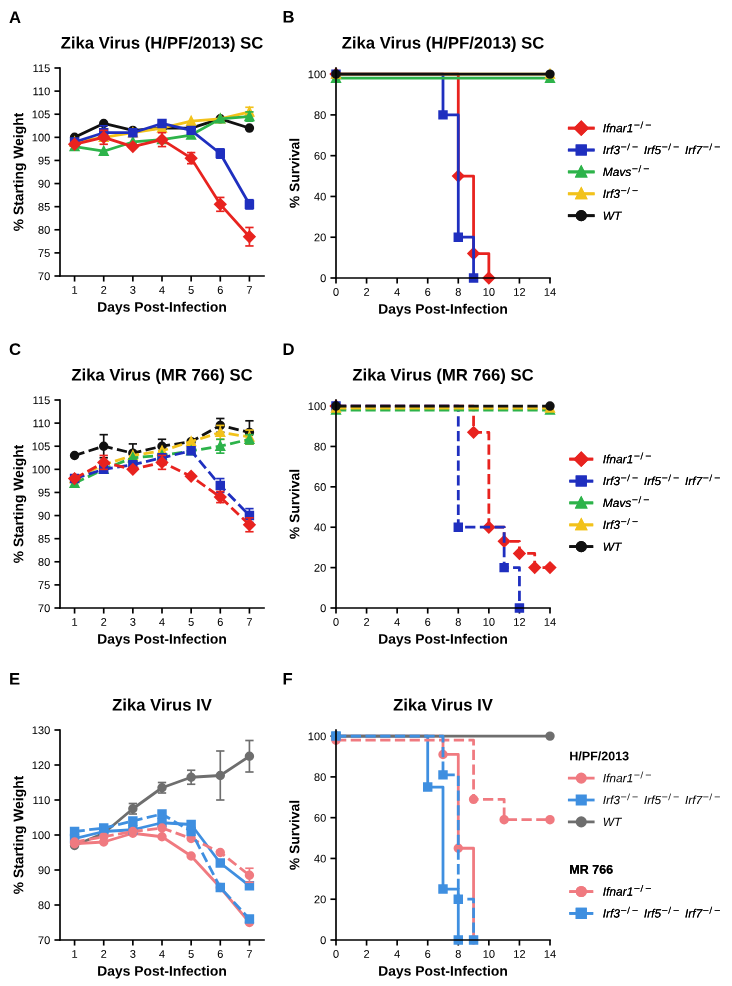 The image size is (732, 986). What do you see at coordinates (288, 679) in the screenshot?
I see `text: F` at bounding box center [288, 679].